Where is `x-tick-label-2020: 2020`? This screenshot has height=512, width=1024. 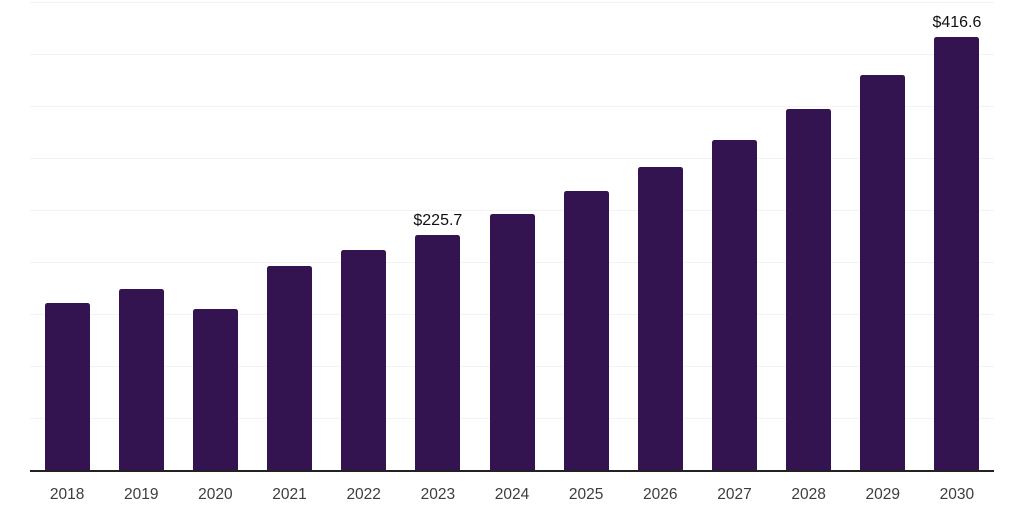 x-tick-label-2020: 2020 is located at coordinates (215, 494).